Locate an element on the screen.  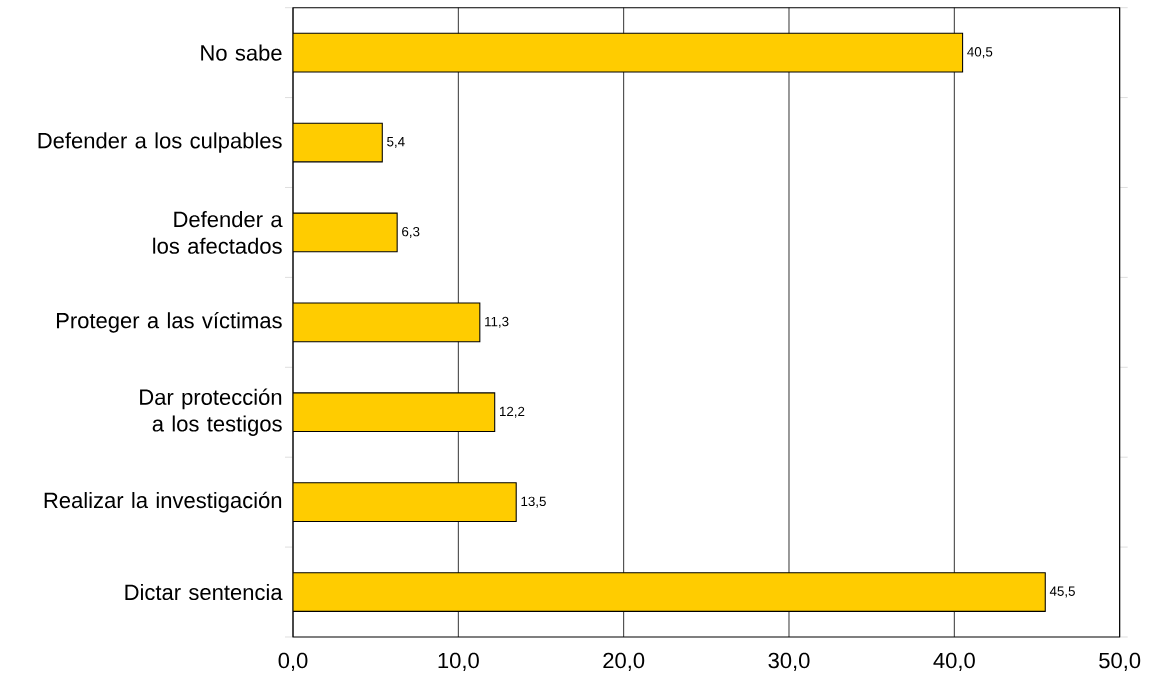
y-tick-label: No sabe is located at coordinates (241, 52).